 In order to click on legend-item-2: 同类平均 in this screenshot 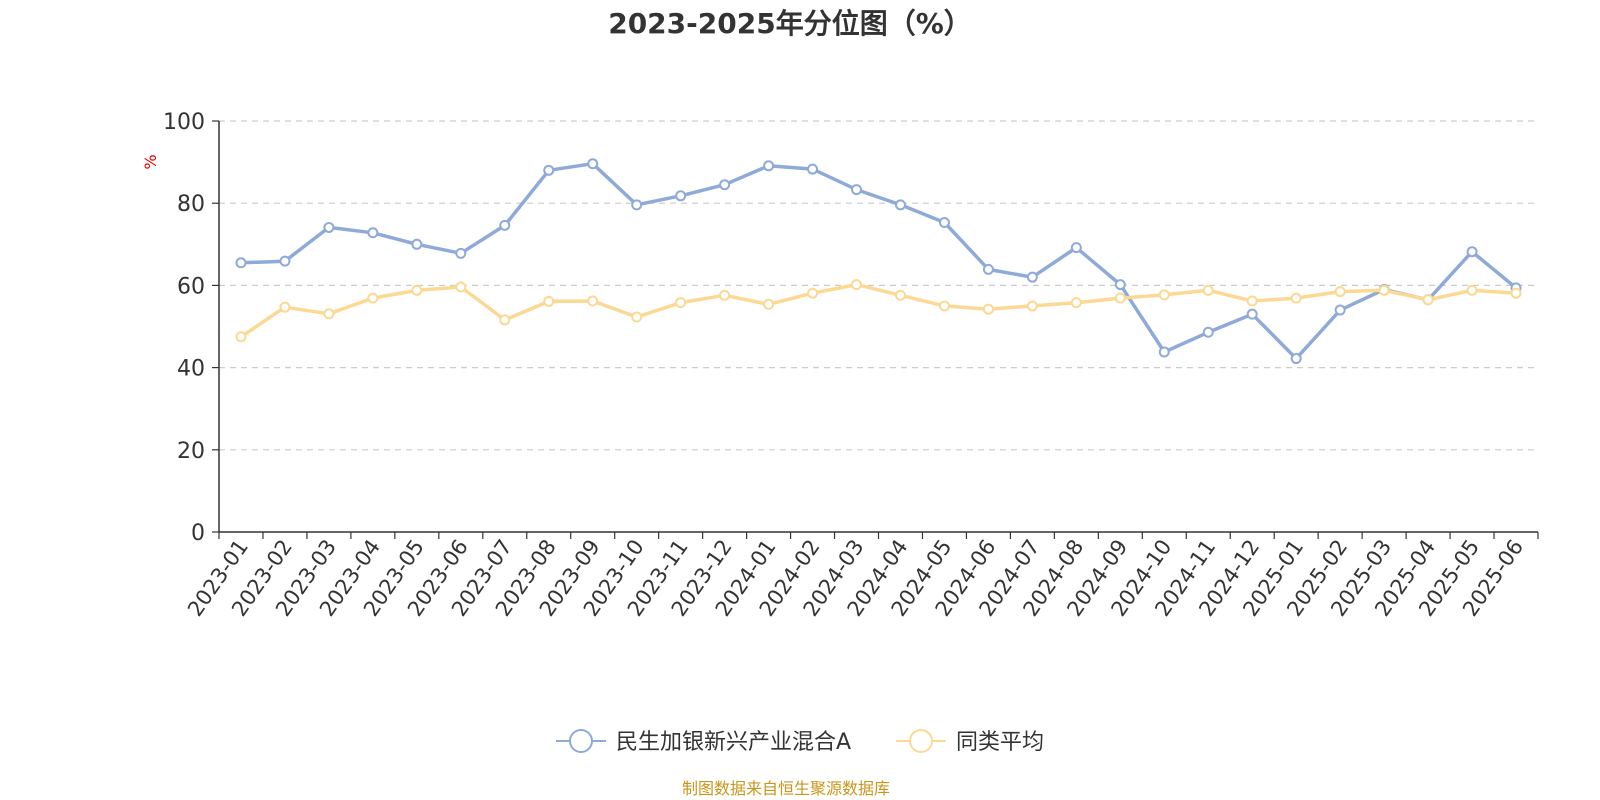, I will do `click(970, 742)`.